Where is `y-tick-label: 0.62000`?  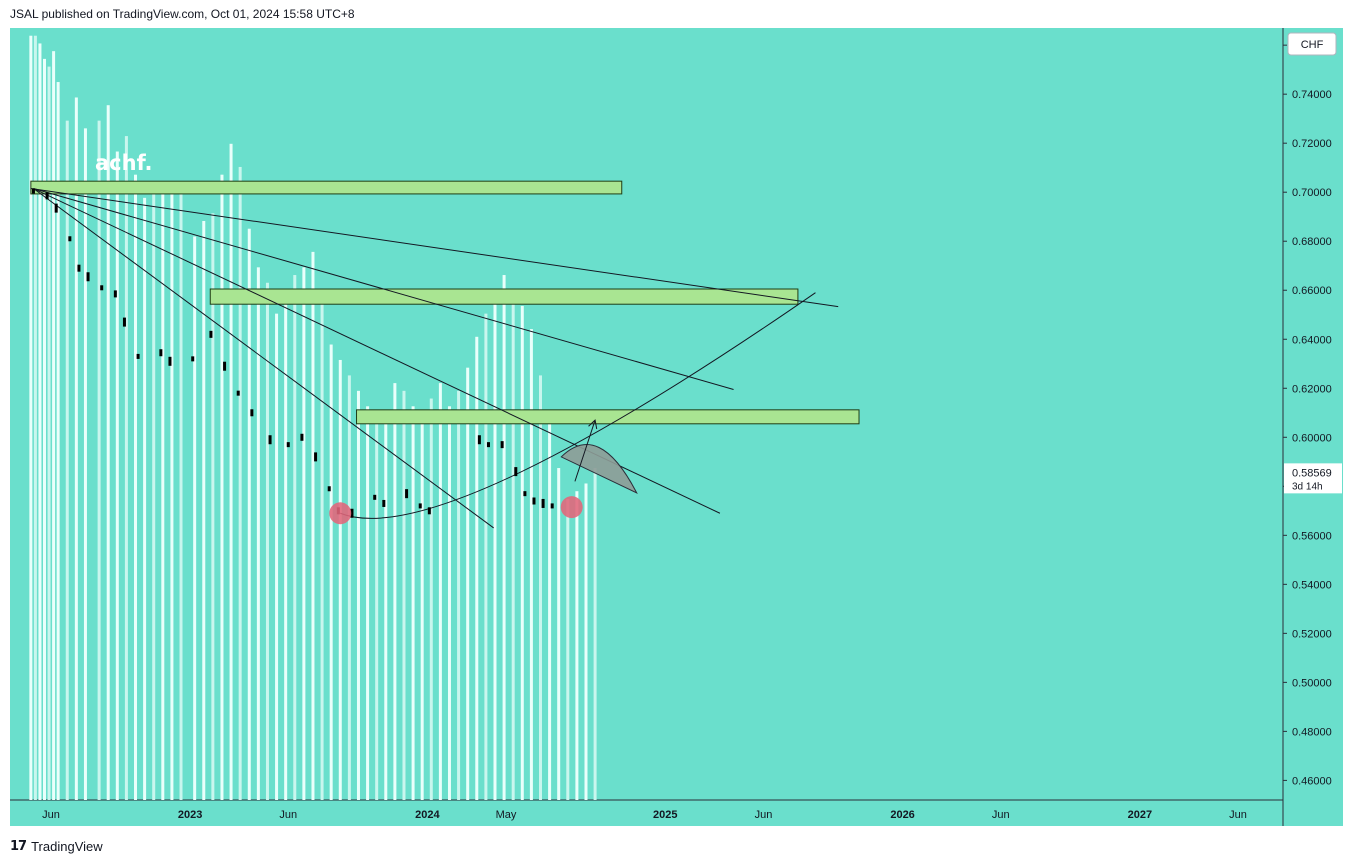 y-tick-label: 0.62000 is located at coordinates (1312, 389).